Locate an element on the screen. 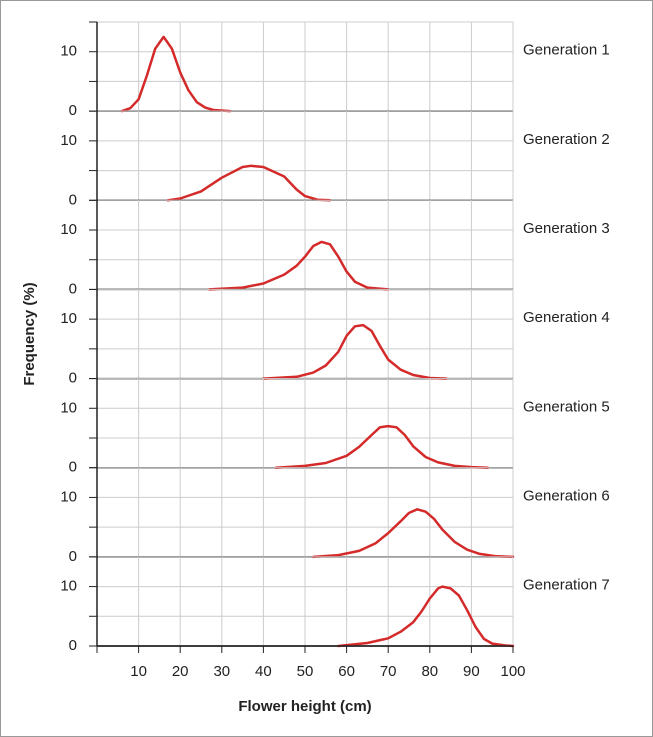 Image resolution: width=653 pixels, height=737 pixels. x-tick-label: 20 is located at coordinates (180, 671).